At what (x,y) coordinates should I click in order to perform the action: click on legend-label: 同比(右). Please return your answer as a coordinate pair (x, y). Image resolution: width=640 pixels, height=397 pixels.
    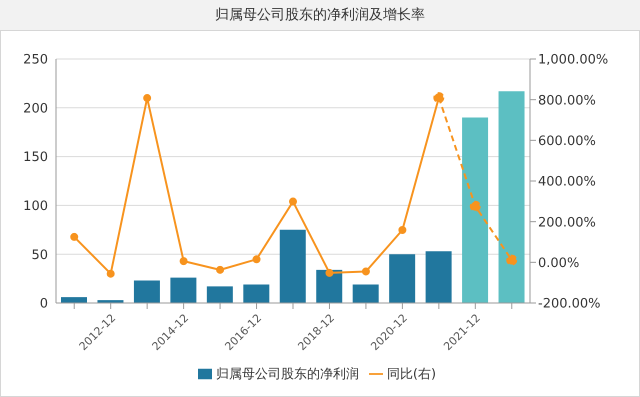
    Looking at the image, I should click on (411, 374).